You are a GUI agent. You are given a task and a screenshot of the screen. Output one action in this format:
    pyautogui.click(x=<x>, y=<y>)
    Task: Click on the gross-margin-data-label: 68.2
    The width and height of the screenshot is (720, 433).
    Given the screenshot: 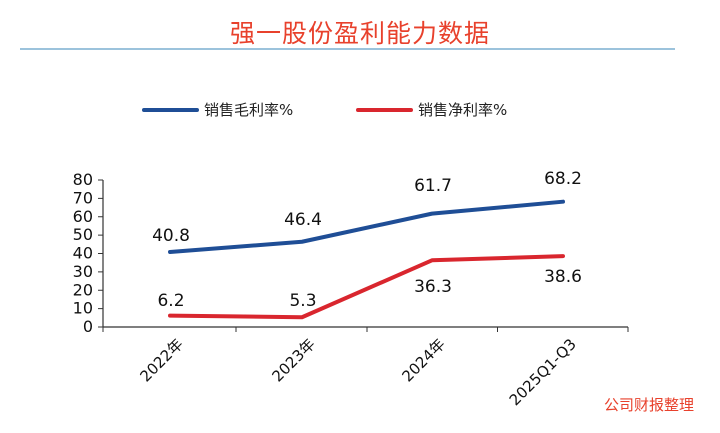 What is the action you would take?
    pyautogui.click(x=563, y=179)
    